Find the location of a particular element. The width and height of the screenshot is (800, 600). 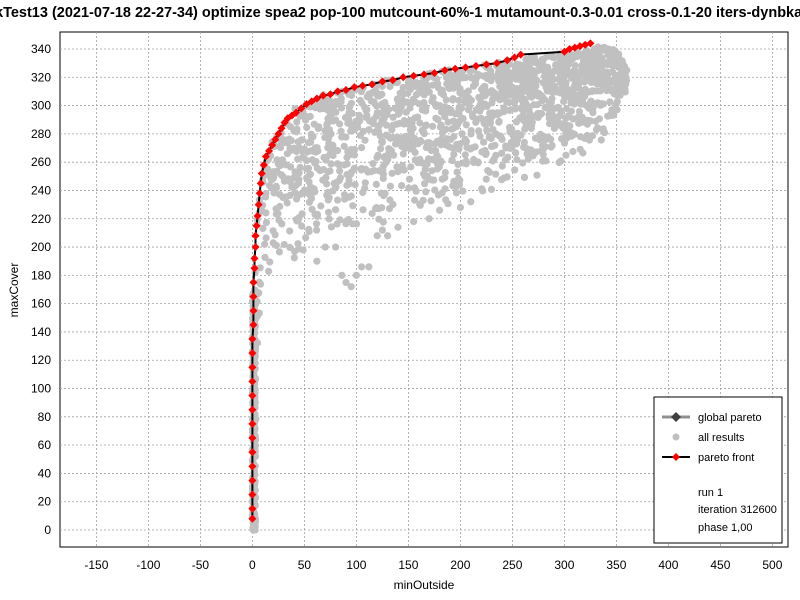

y-axis-label: maxCover is located at coordinates (14, 290).